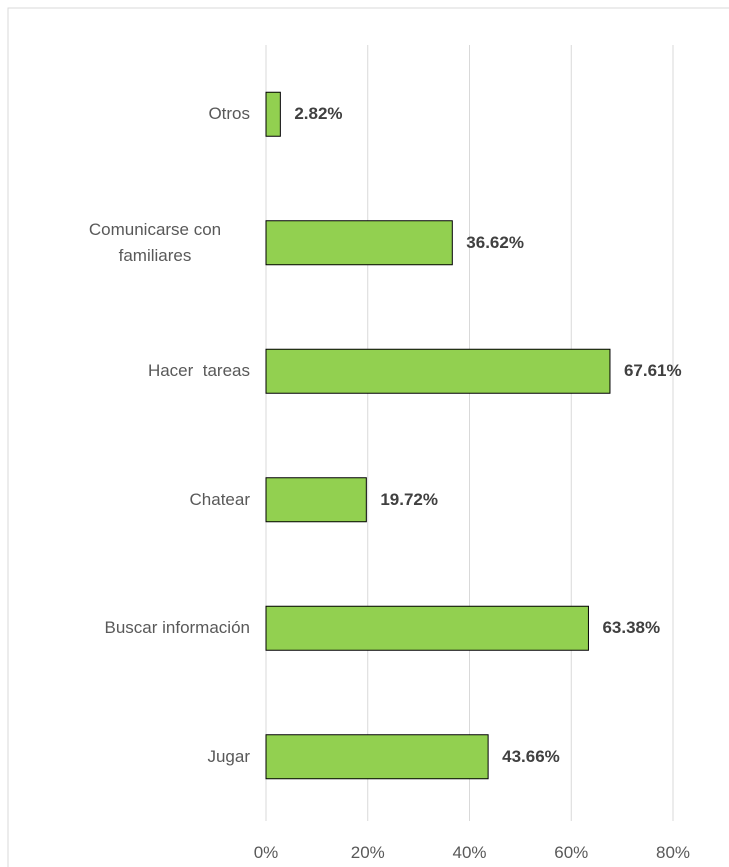 The height and width of the screenshot is (867, 729). I want to click on data-label: 36.62%, so click(495, 242).